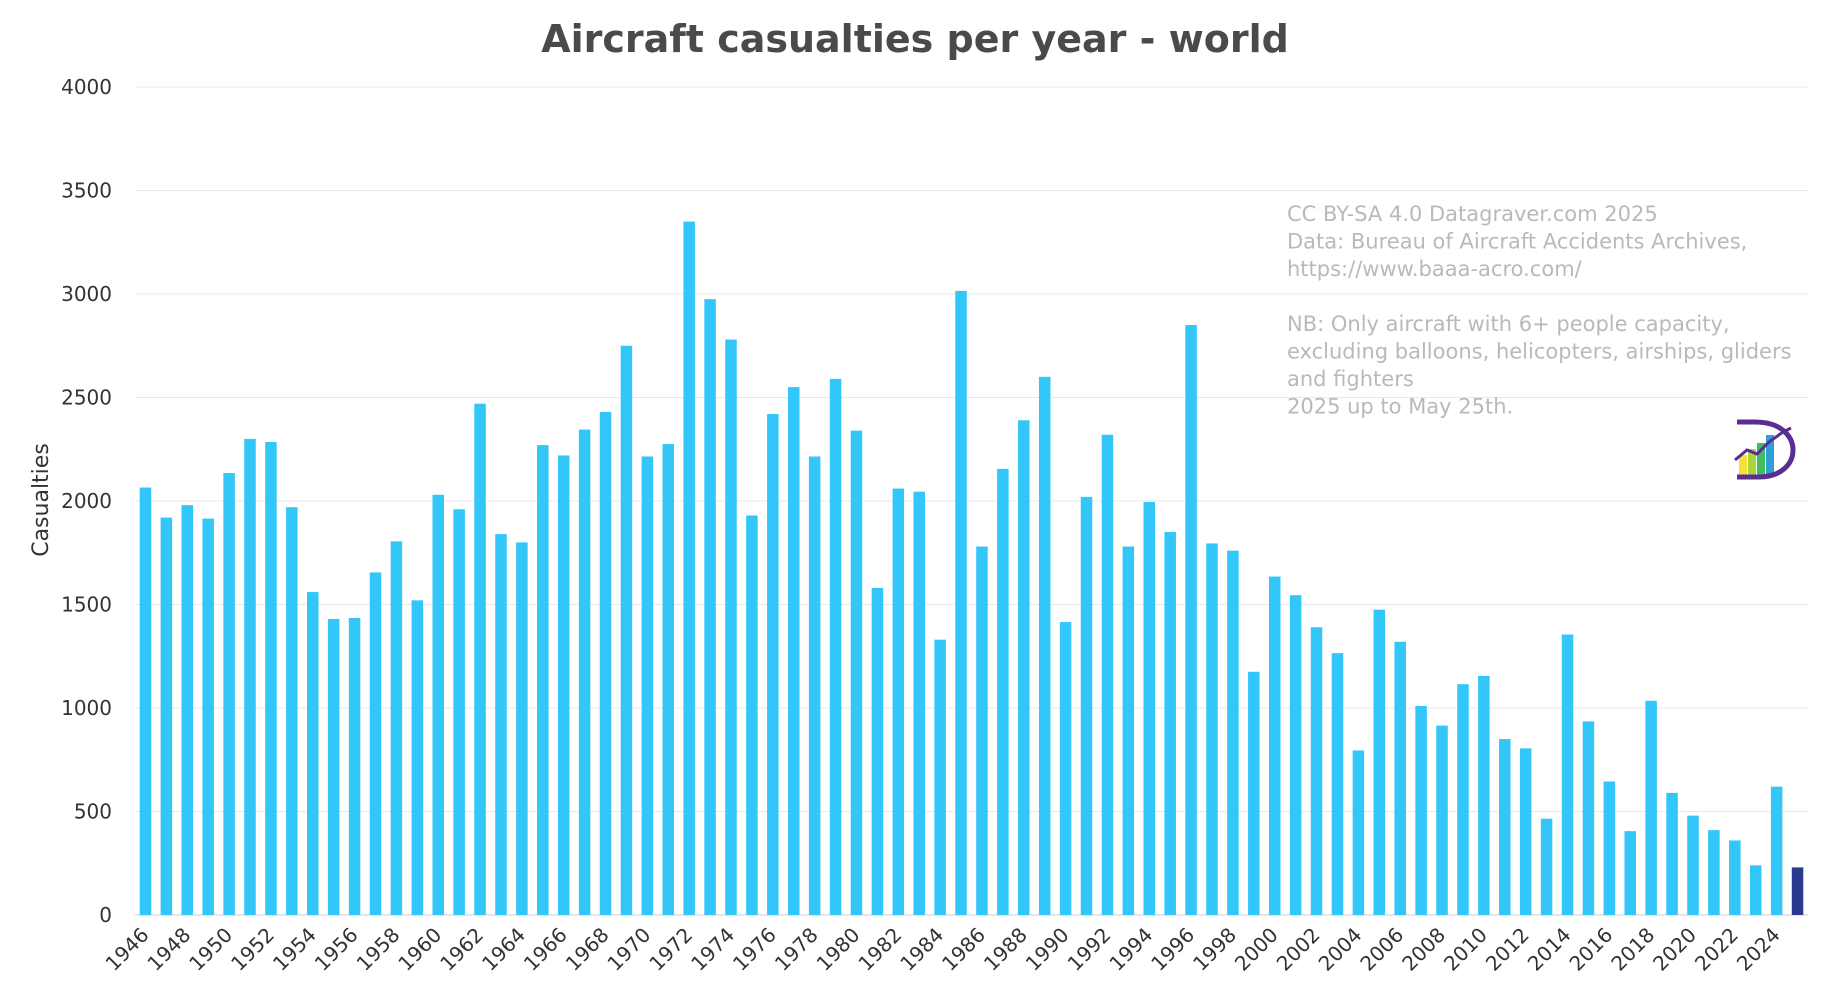 Image resolution: width=1830 pixels, height=996 pixels. I want to click on x-tick-label: 1994, so click(1130, 949).